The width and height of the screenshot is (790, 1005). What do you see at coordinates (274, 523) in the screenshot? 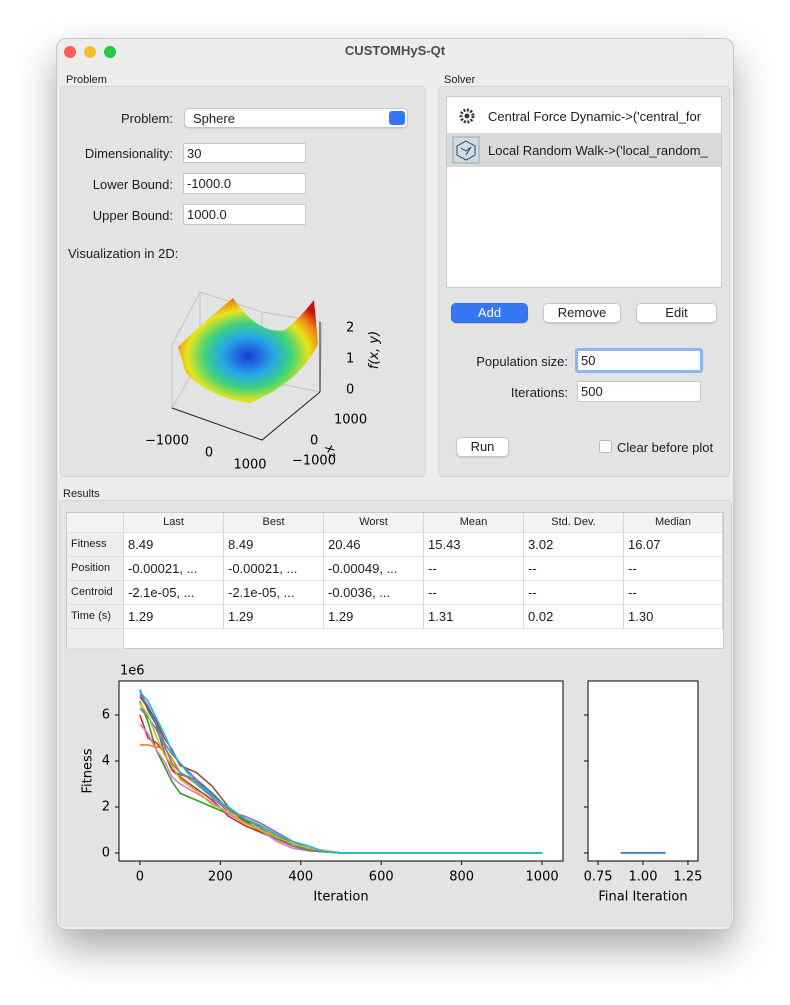
I see `column-header: Best` at bounding box center [274, 523].